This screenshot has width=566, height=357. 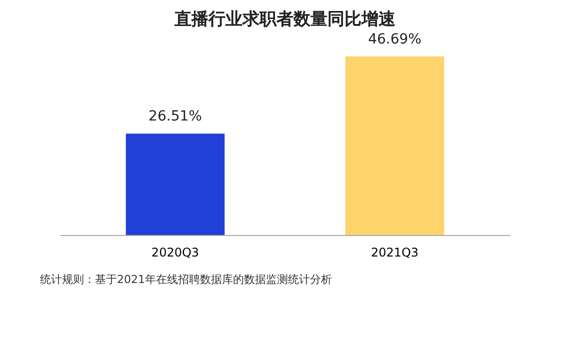 What do you see at coordinates (175, 253) in the screenshot?
I see `x-tick-label: 2020Q3` at bounding box center [175, 253].